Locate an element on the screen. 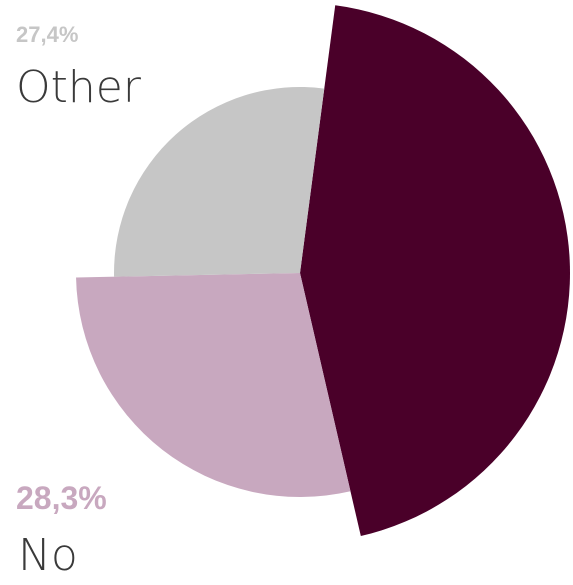 This screenshot has height=585, width=573. slice-other is located at coordinates (219, 181).